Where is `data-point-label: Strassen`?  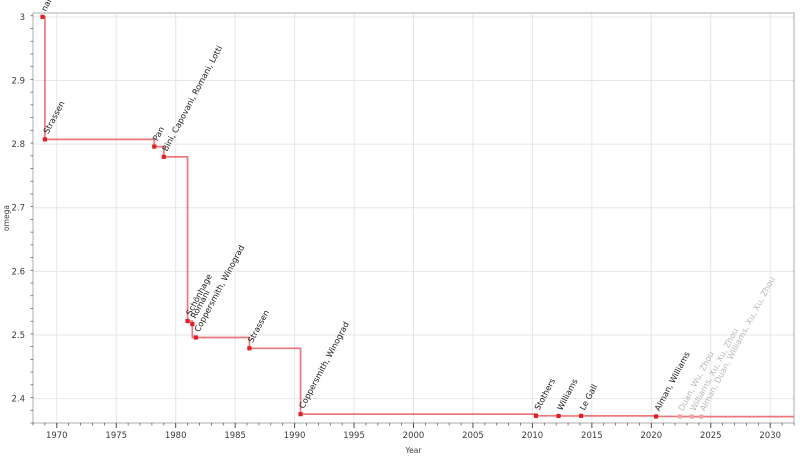
data-point-label: Strassen is located at coordinates (259, 326).